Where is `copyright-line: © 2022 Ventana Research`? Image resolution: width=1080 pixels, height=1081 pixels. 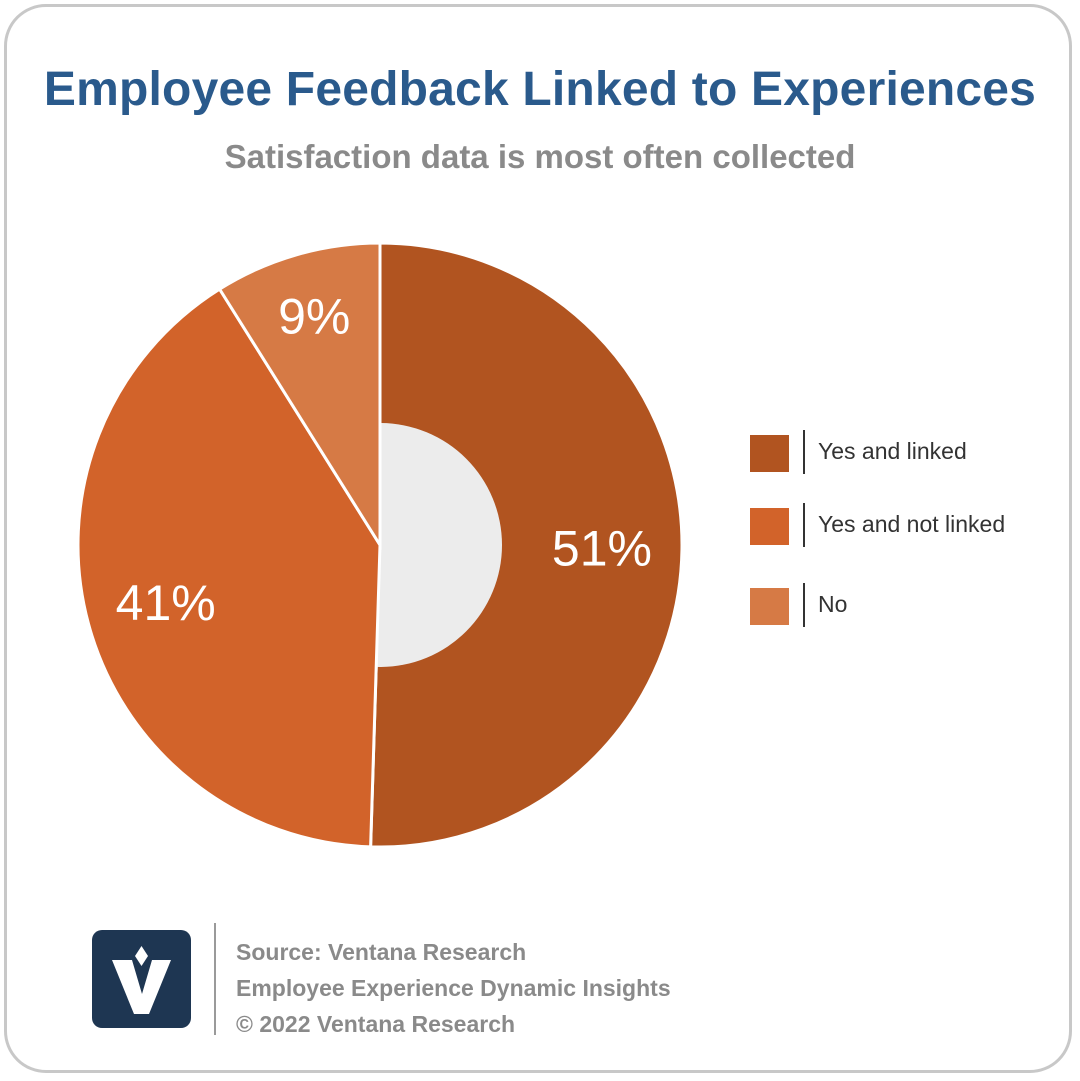
copyright-line: © 2022 Ventana Research is located at coordinates (376, 1024).